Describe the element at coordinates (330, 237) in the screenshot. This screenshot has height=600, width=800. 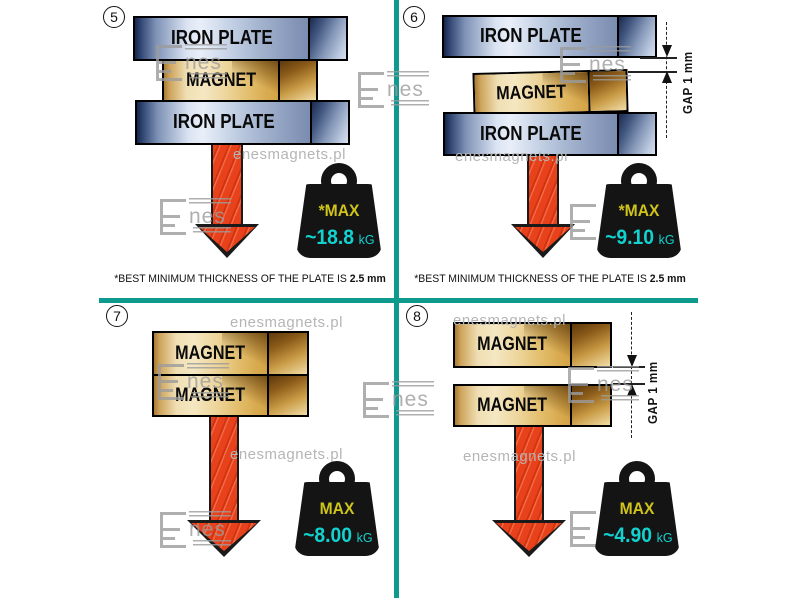
I see `weight-value-number: ~18.8` at that location.